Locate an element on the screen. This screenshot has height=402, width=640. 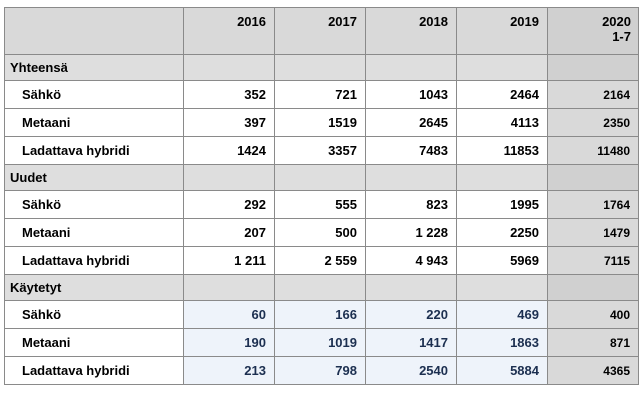
value-cell-2020: 2164 is located at coordinates (593, 94).